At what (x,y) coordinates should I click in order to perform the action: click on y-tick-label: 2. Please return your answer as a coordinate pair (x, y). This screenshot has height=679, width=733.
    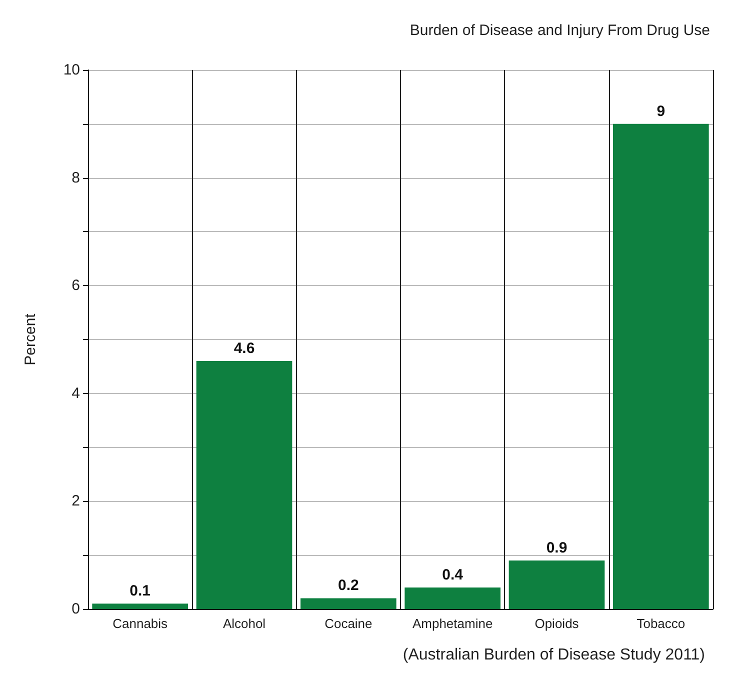
    Looking at the image, I should click on (76, 501).